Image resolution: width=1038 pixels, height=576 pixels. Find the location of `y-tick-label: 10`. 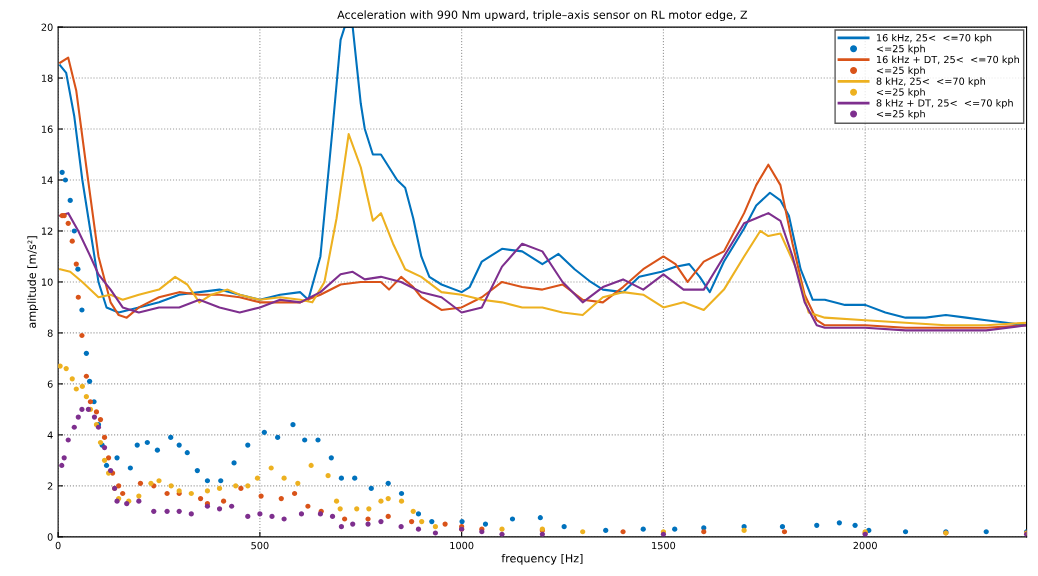

y-tick-label: 10 is located at coordinates (47, 282).